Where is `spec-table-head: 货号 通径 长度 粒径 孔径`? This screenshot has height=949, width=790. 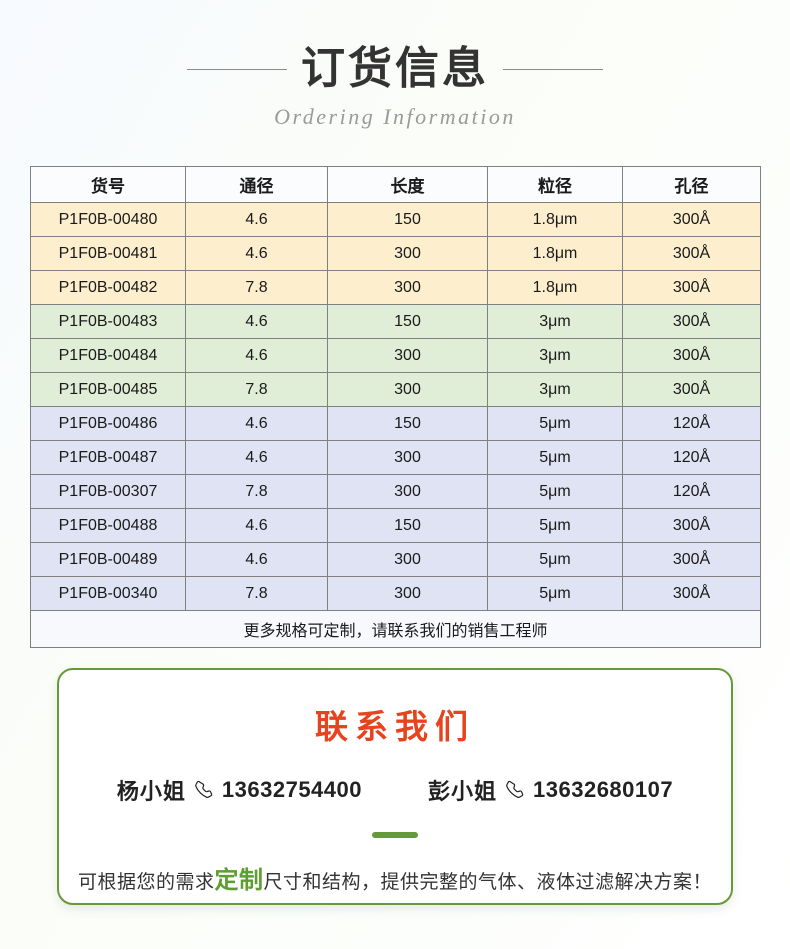
spec-table-head: 货号 通径 长度 粒径 孔径 is located at coordinates (395, 185).